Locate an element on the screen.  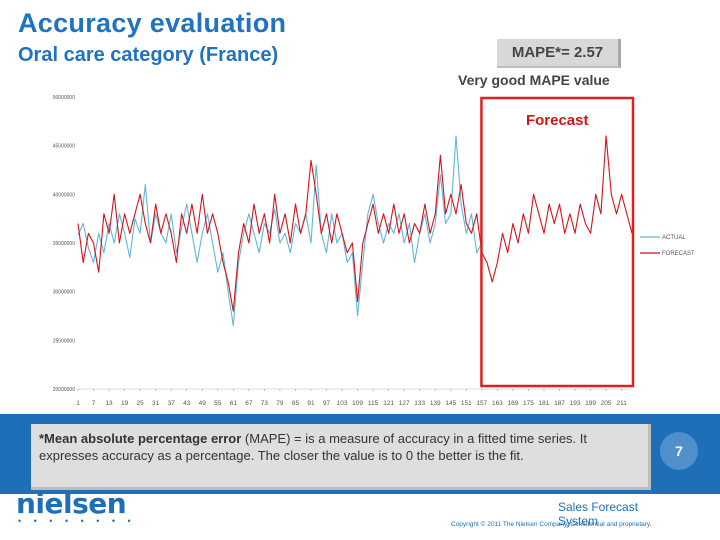
x-tick-label: 193 is located at coordinates (575, 403).